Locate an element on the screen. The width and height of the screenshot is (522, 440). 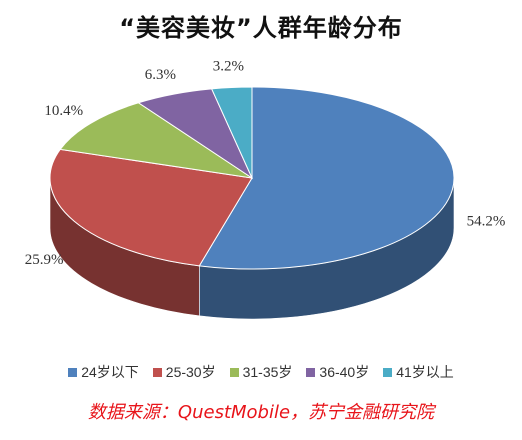
source-note: 数据来源：QuestMobile，苏宁金融研究院 is located at coordinates (261, 412).